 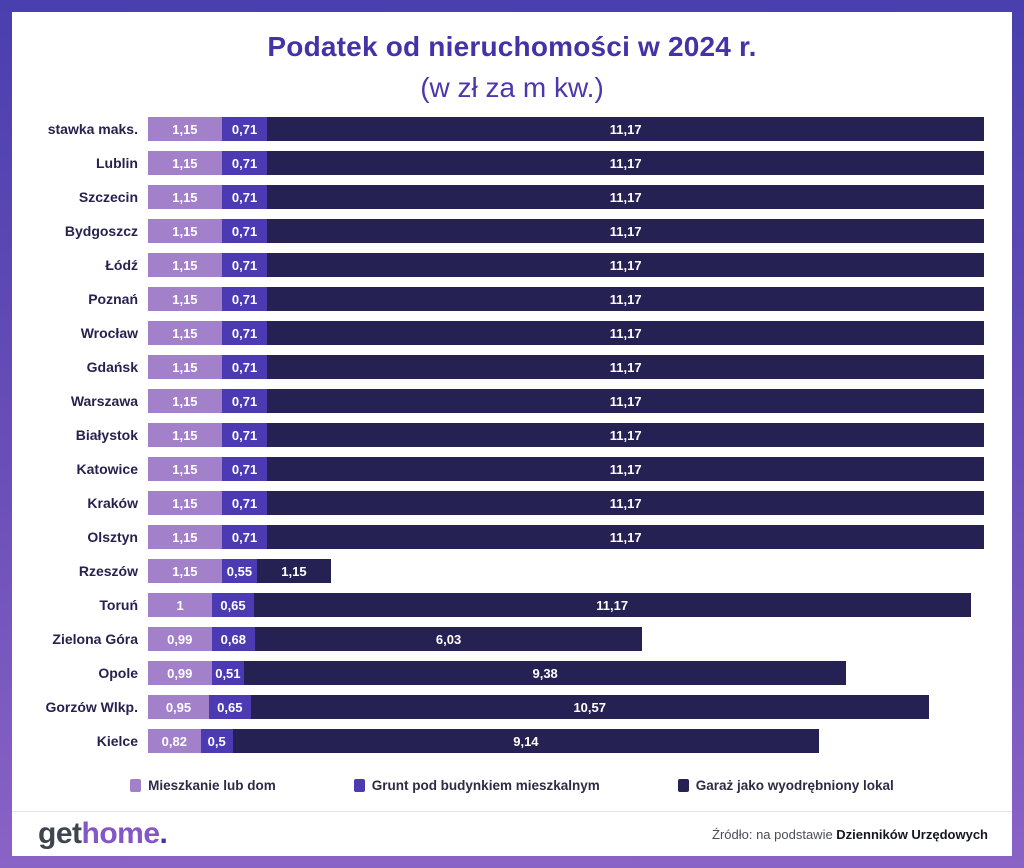 I want to click on bar-segment: 9,38, so click(x=545, y=673).